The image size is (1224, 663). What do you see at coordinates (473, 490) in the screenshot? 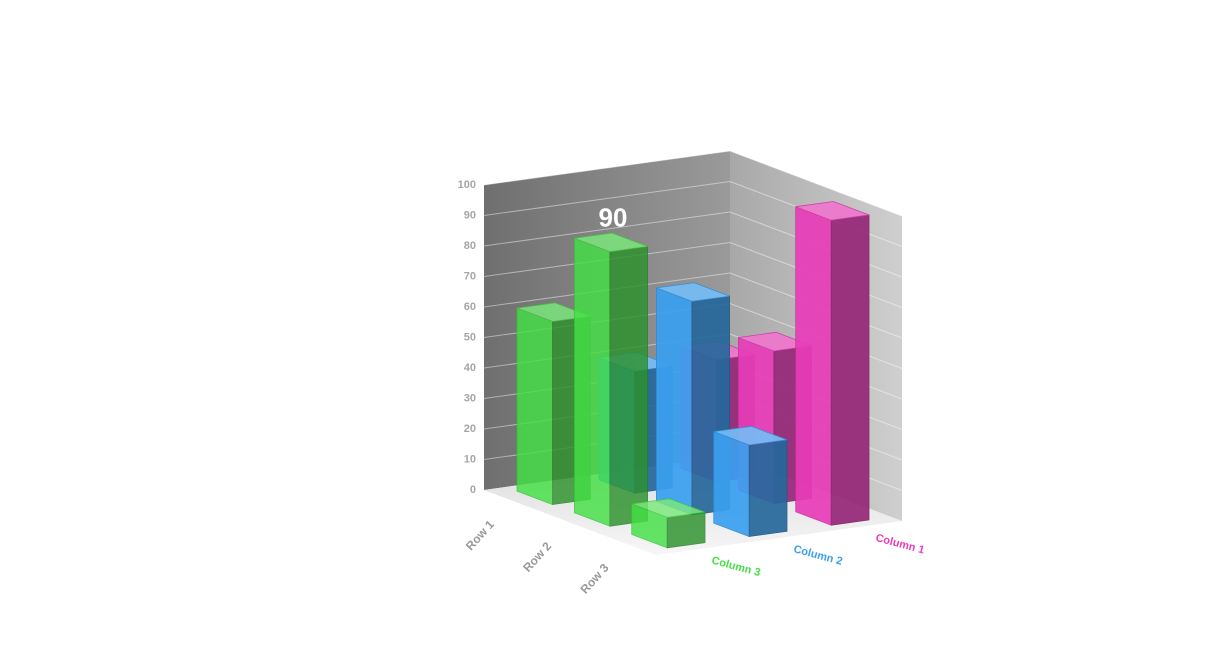
I see `y-tick-label: 0` at bounding box center [473, 490].